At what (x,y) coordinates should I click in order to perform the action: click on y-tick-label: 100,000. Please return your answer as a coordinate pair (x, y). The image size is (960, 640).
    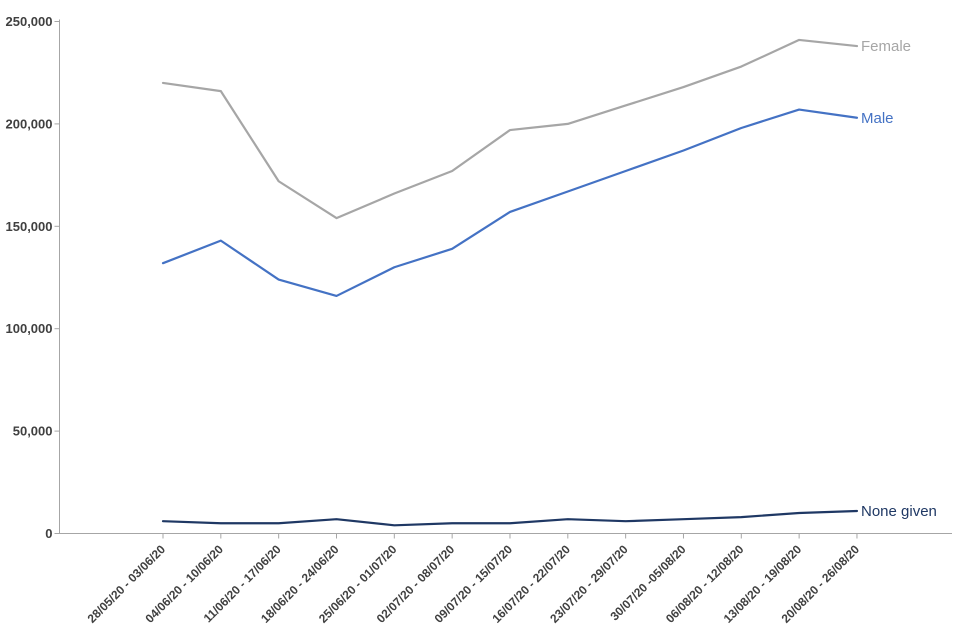
    Looking at the image, I should click on (29, 328).